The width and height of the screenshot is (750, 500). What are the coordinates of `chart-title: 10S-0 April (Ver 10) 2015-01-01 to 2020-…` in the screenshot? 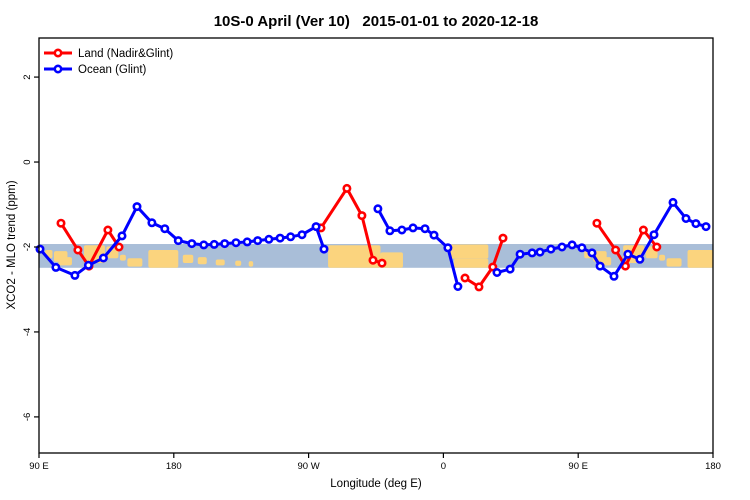 It's located at (376, 21).